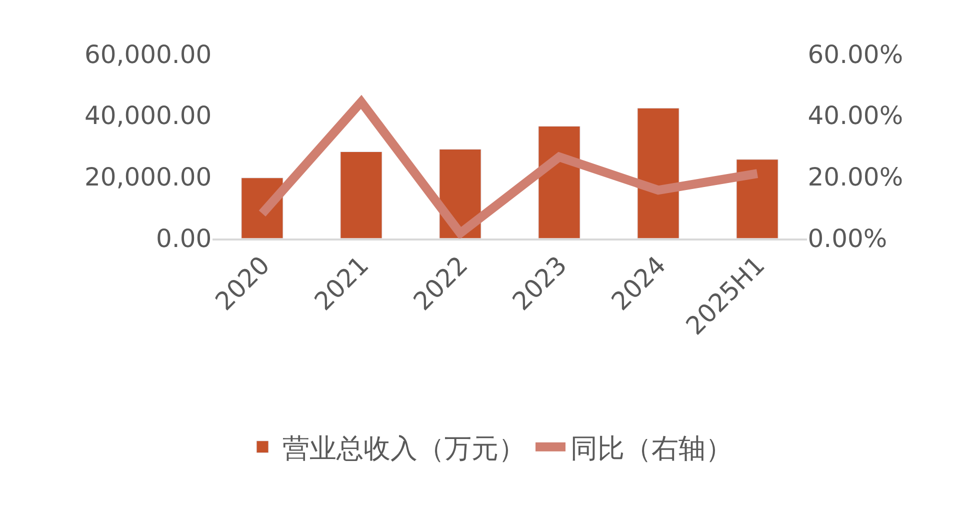 The width and height of the screenshot is (980, 515). What do you see at coordinates (856, 177) in the screenshot?
I see `y2-tick-label: 20.00%` at bounding box center [856, 177].